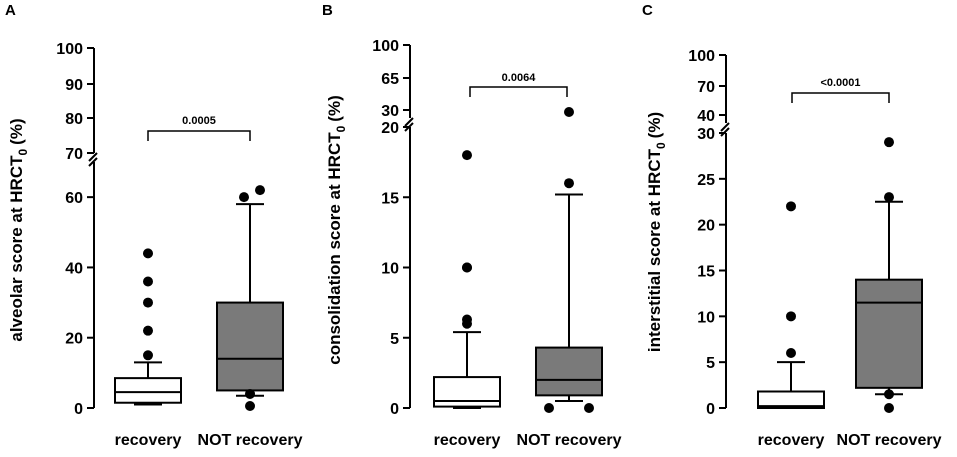  Describe the element at coordinates (840, 83) in the screenshot. I see `p-value-label: <0.0001` at that location.